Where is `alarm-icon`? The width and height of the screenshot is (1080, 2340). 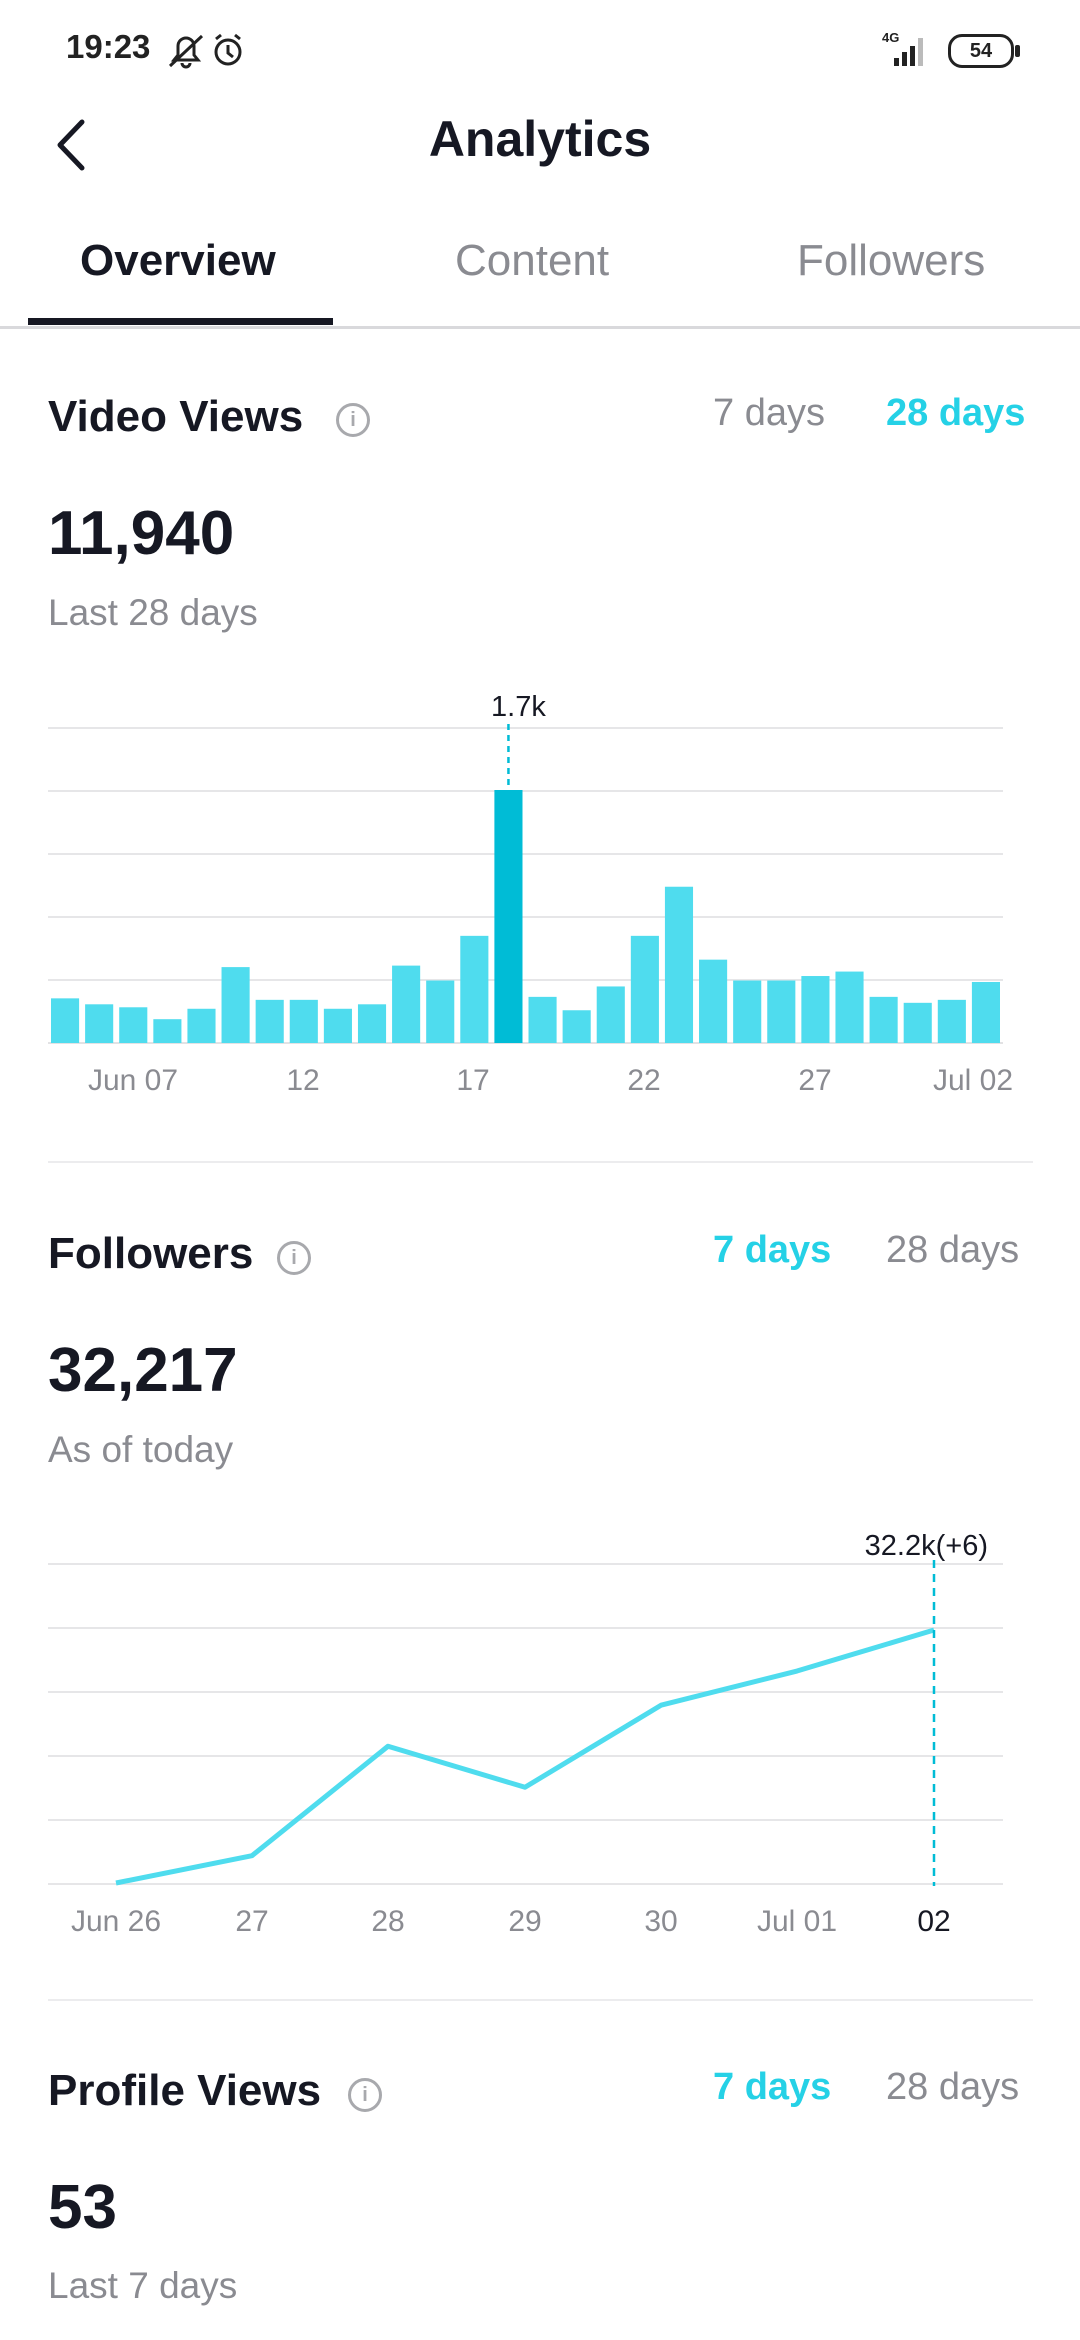 alarm-icon is located at coordinates (228, 49).